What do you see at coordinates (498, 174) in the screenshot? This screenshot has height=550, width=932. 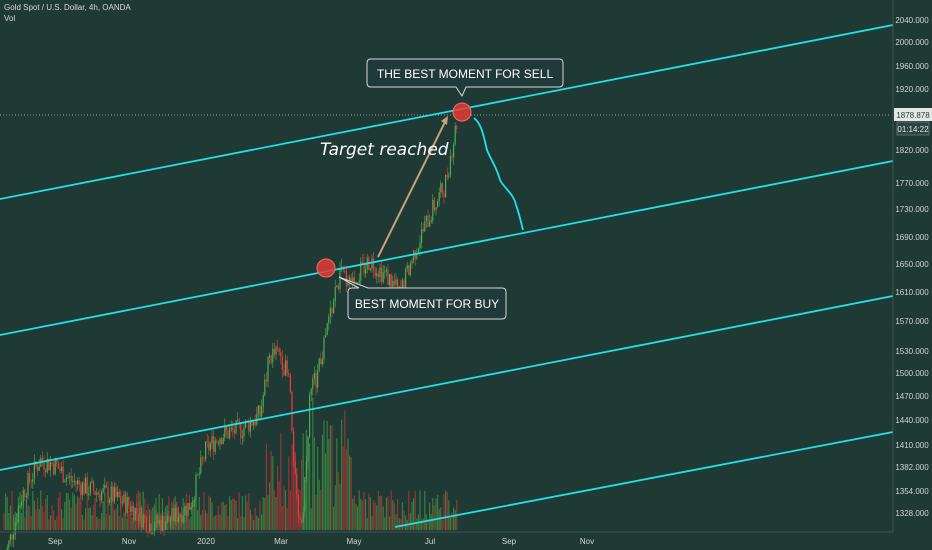 I see `projection-curve` at bounding box center [498, 174].